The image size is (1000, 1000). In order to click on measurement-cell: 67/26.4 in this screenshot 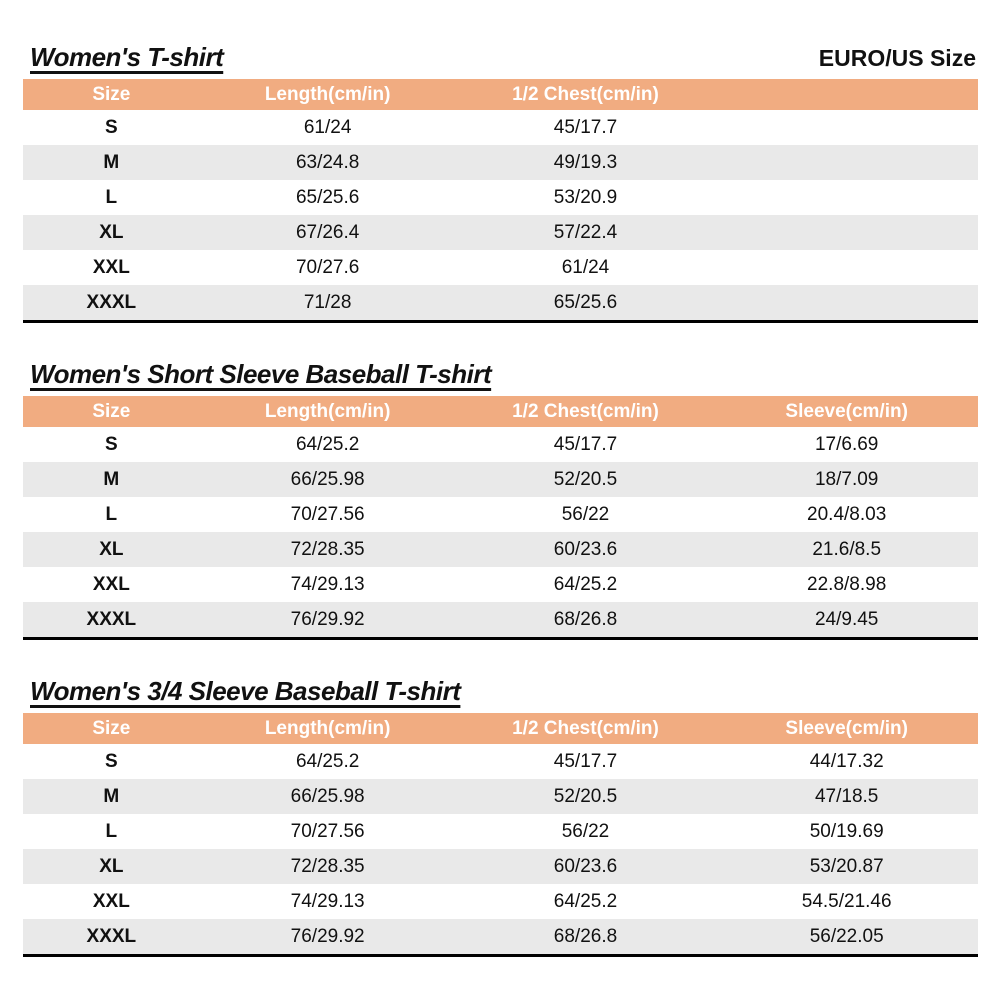, I will do `click(327, 232)`.